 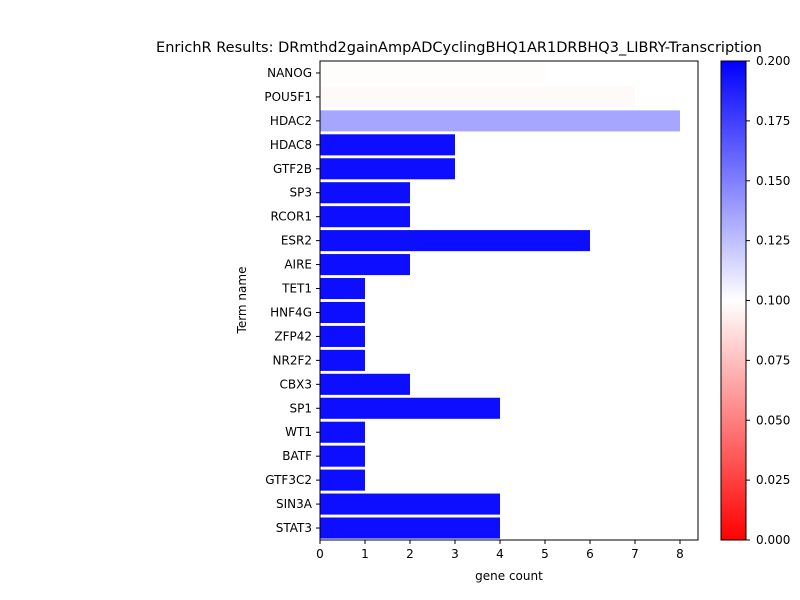 What do you see at coordinates (291, 121) in the screenshot?
I see `y-tick-label: HDAC2` at bounding box center [291, 121].